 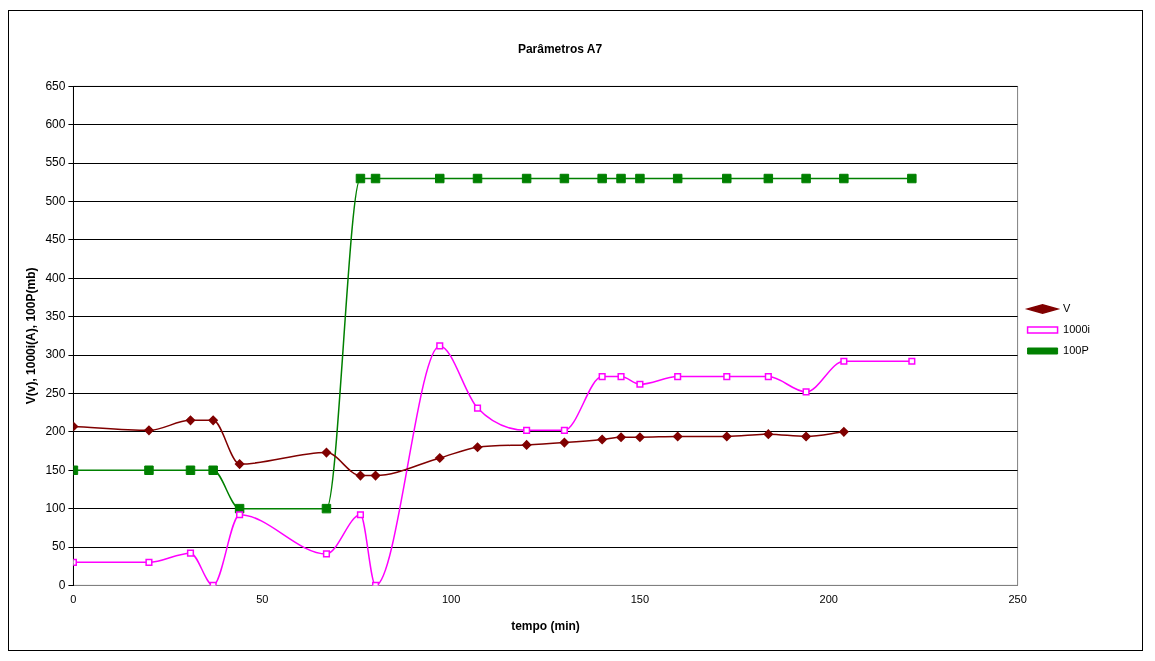 What do you see at coordinates (262, 599) in the screenshot?
I see `x-tick-label: 50` at bounding box center [262, 599].